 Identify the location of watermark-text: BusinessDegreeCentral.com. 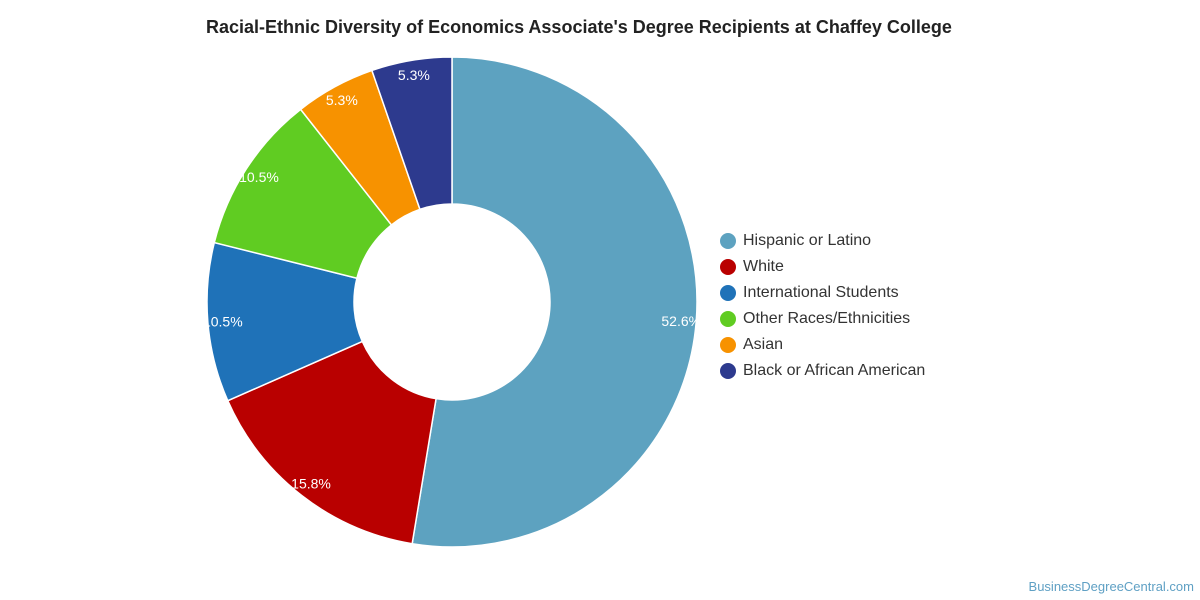
(1111, 586).